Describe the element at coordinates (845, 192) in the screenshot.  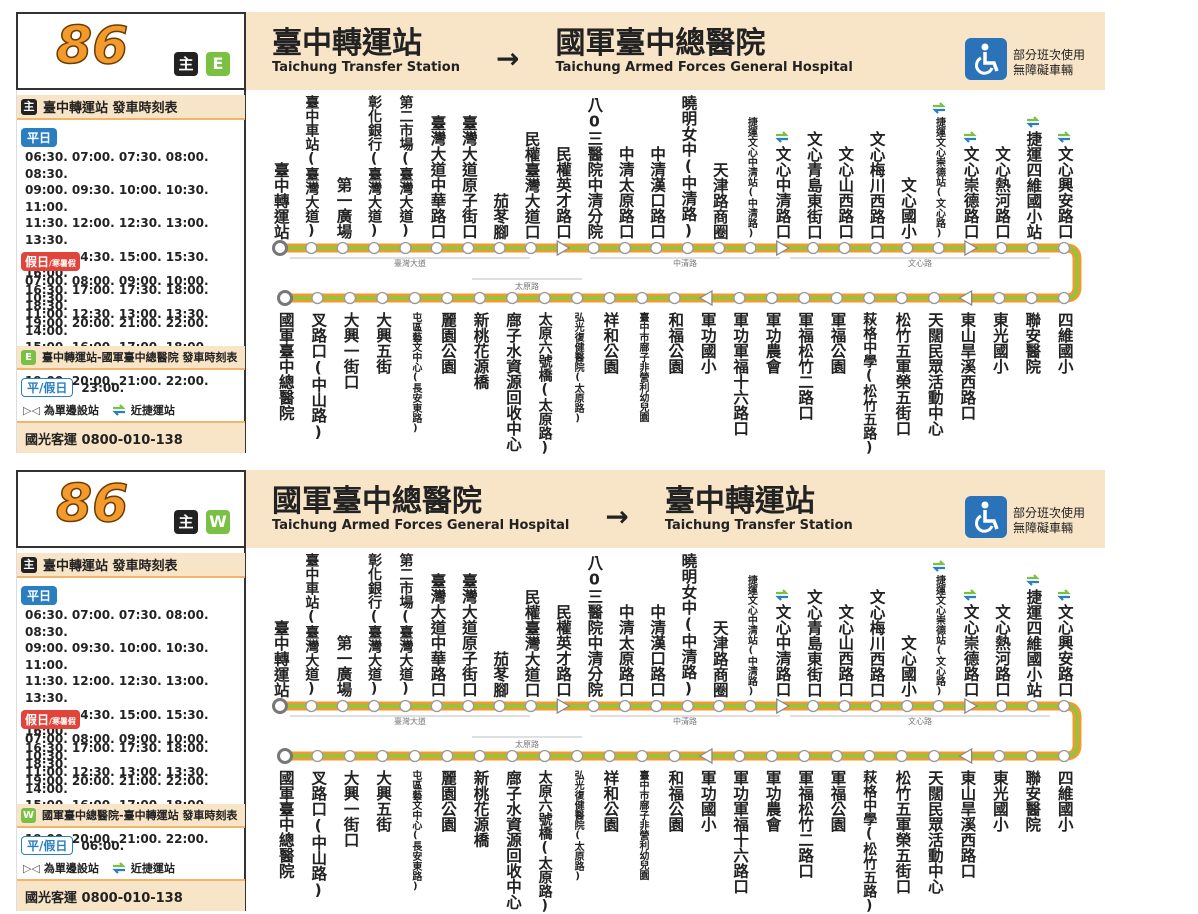
I see `stop-name: 文心山西路口` at that location.